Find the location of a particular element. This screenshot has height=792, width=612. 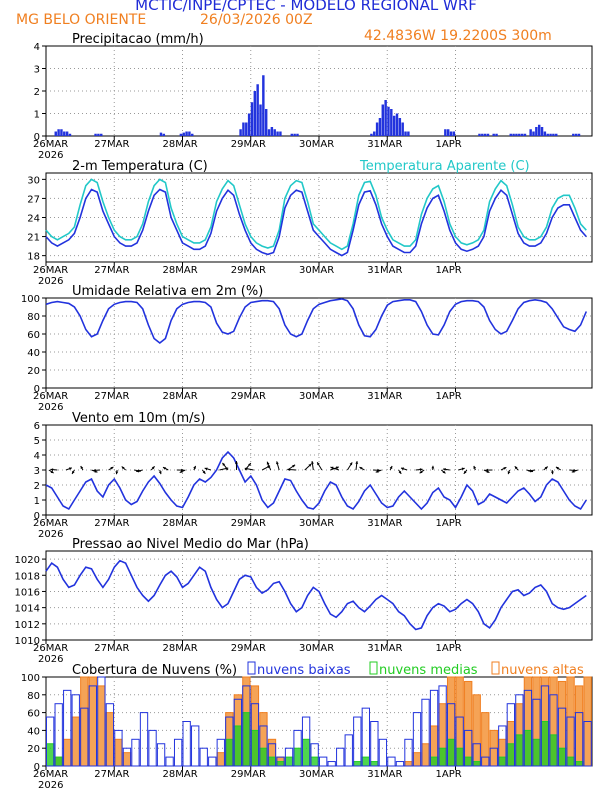

y-tick-label: 2 is located at coordinates (37, 92).